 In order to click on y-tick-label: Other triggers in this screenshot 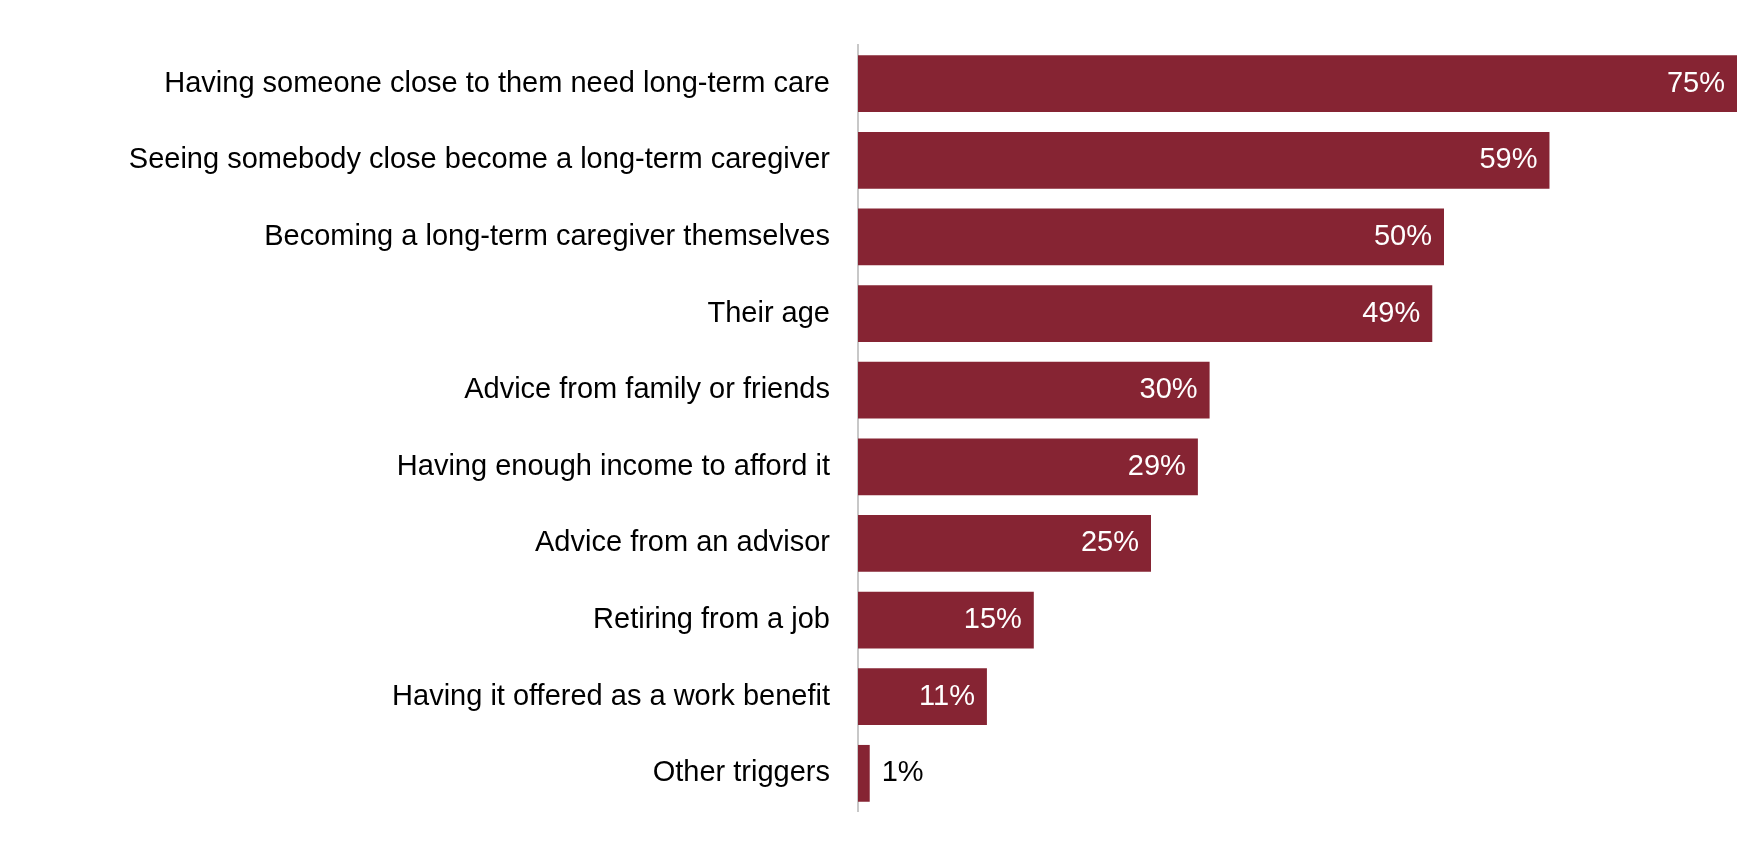, I will do `click(741, 771)`.